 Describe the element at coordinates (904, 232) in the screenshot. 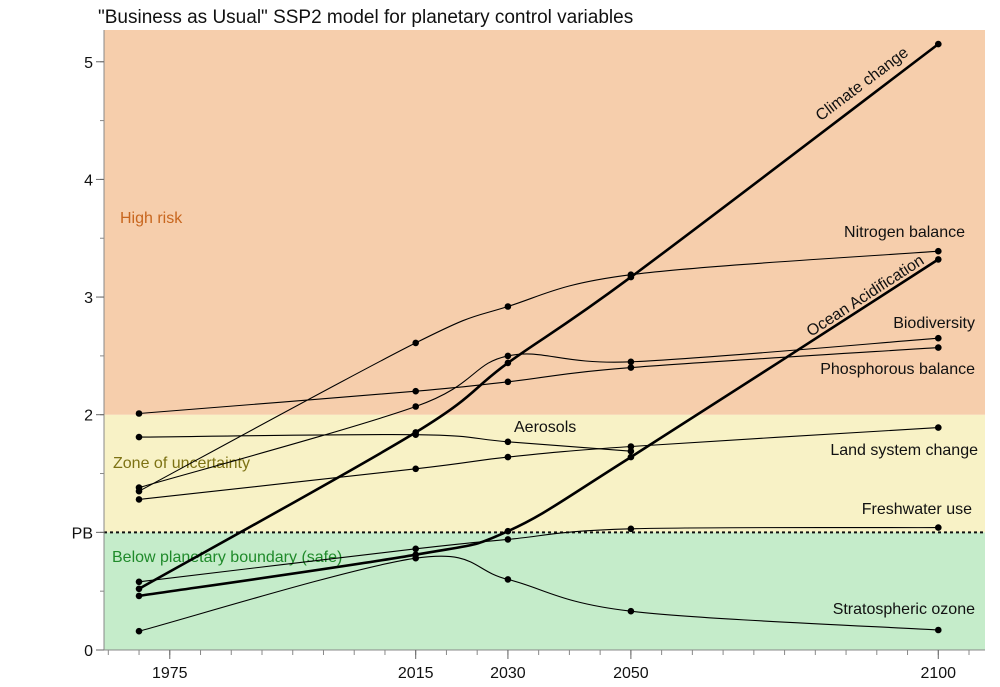

I see `series-label: Nitrogen balance` at that location.